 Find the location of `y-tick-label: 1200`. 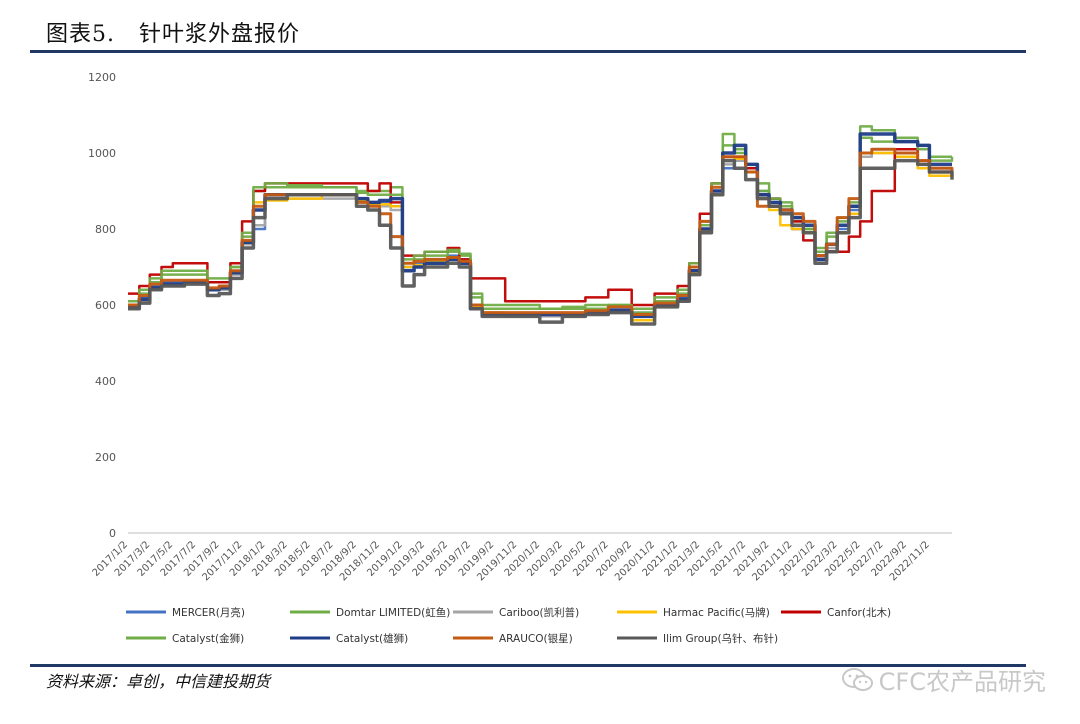

y-tick-label: 1200 is located at coordinates (102, 77).